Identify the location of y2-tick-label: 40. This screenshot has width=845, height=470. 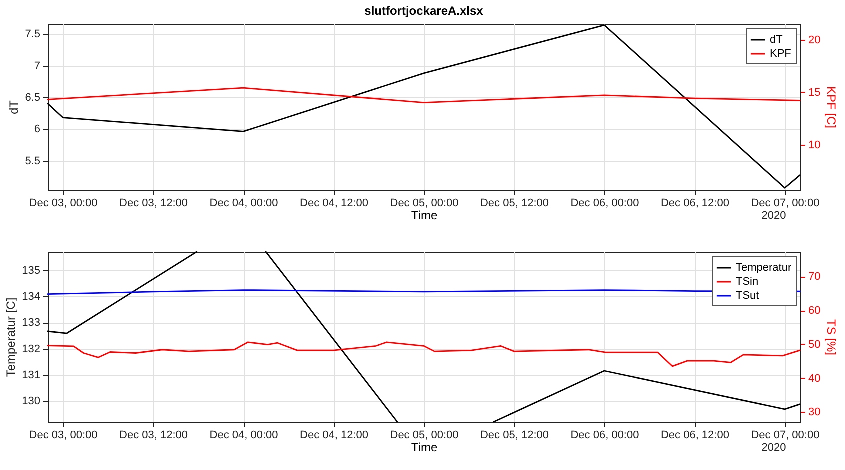
(814, 378).